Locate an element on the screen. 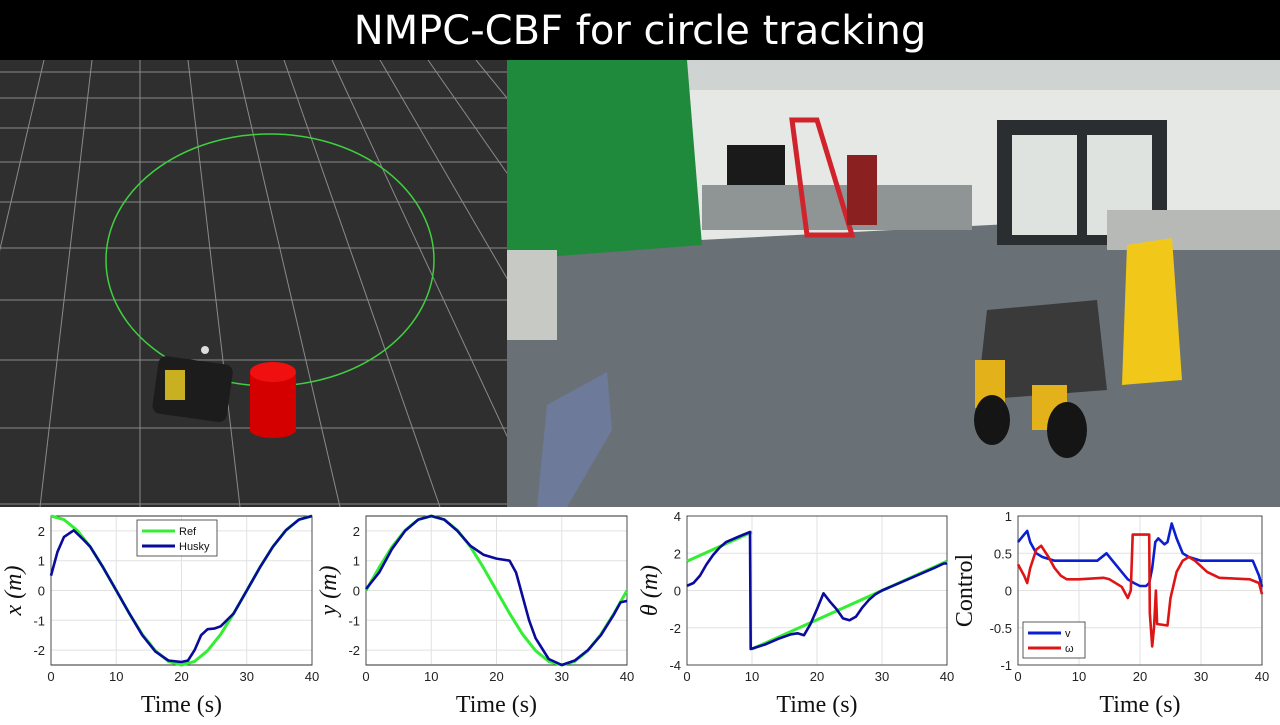  y-tick-label: 4 is located at coordinates (677, 516).